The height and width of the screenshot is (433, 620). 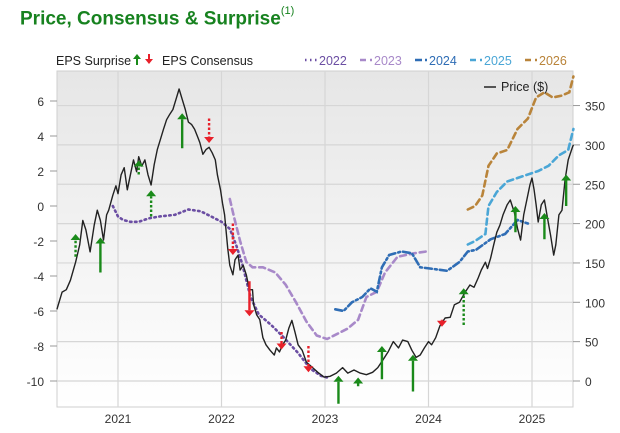 I want to click on consensus-line-2024, so click(x=431, y=265).